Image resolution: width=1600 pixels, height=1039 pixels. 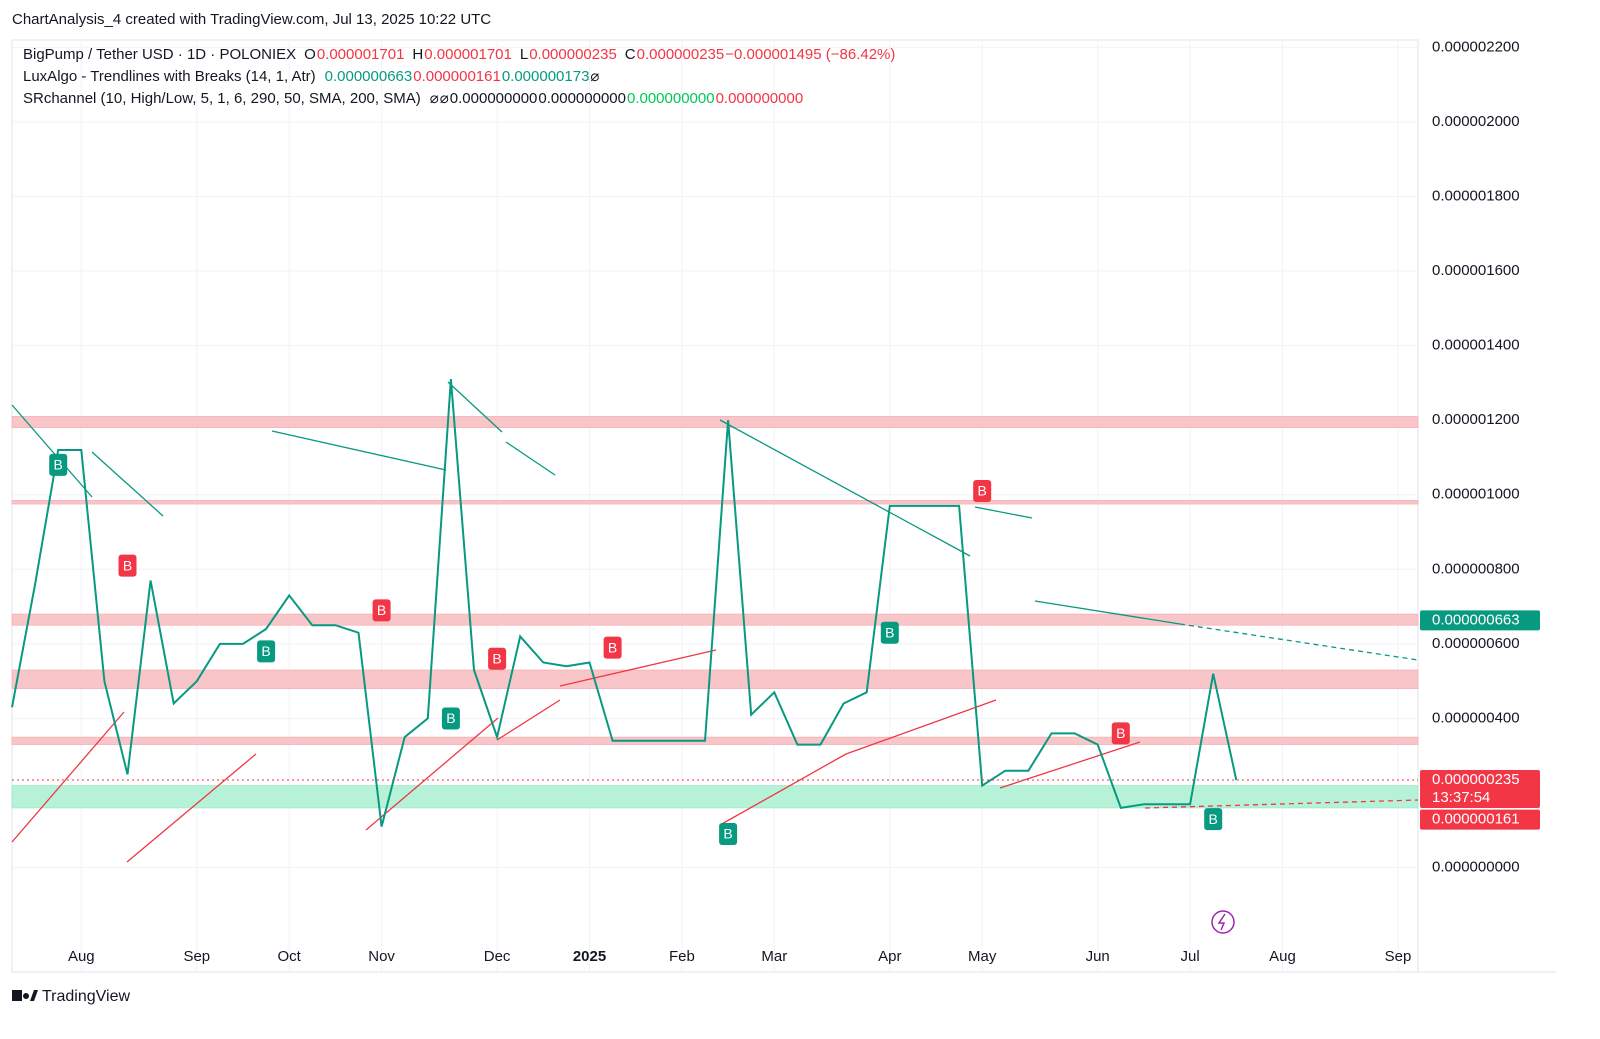 I want to click on legend-item: −0.000001495 (−86.42%), so click(x=810, y=54).